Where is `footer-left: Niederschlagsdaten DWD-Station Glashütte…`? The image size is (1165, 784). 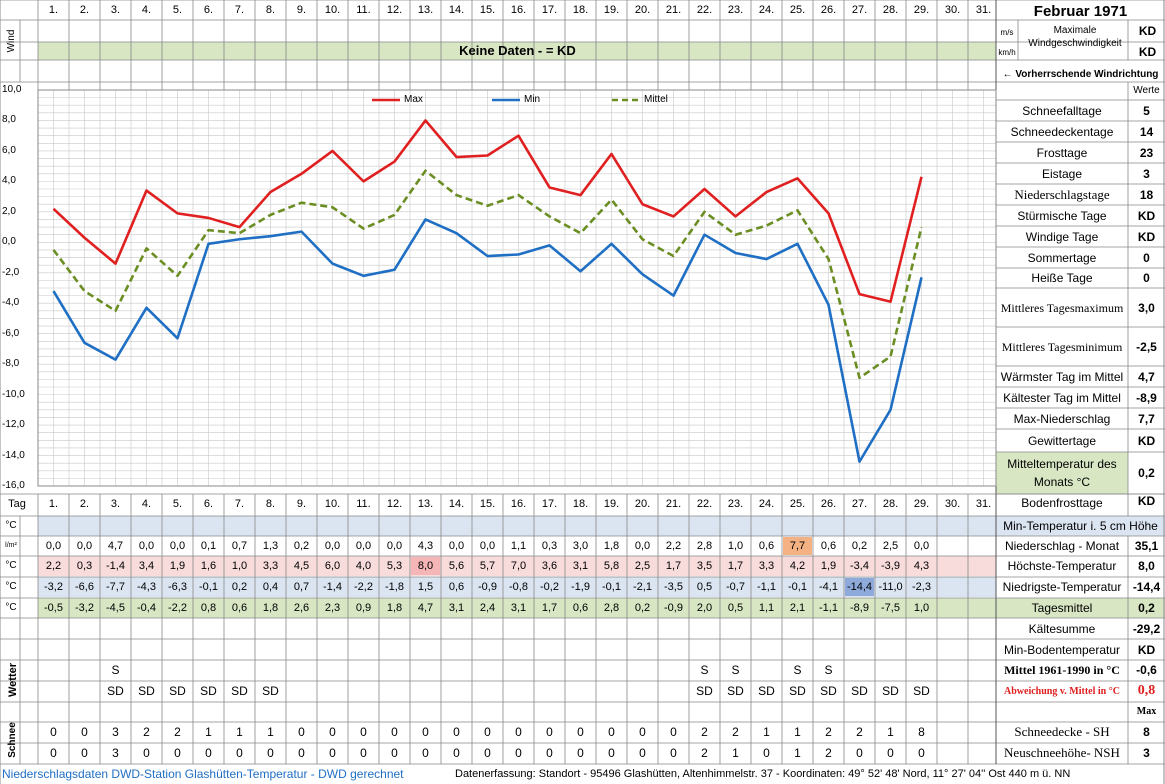 footer-left: Niederschlagsdaten DWD-Station Glashütte… is located at coordinates (203, 774).